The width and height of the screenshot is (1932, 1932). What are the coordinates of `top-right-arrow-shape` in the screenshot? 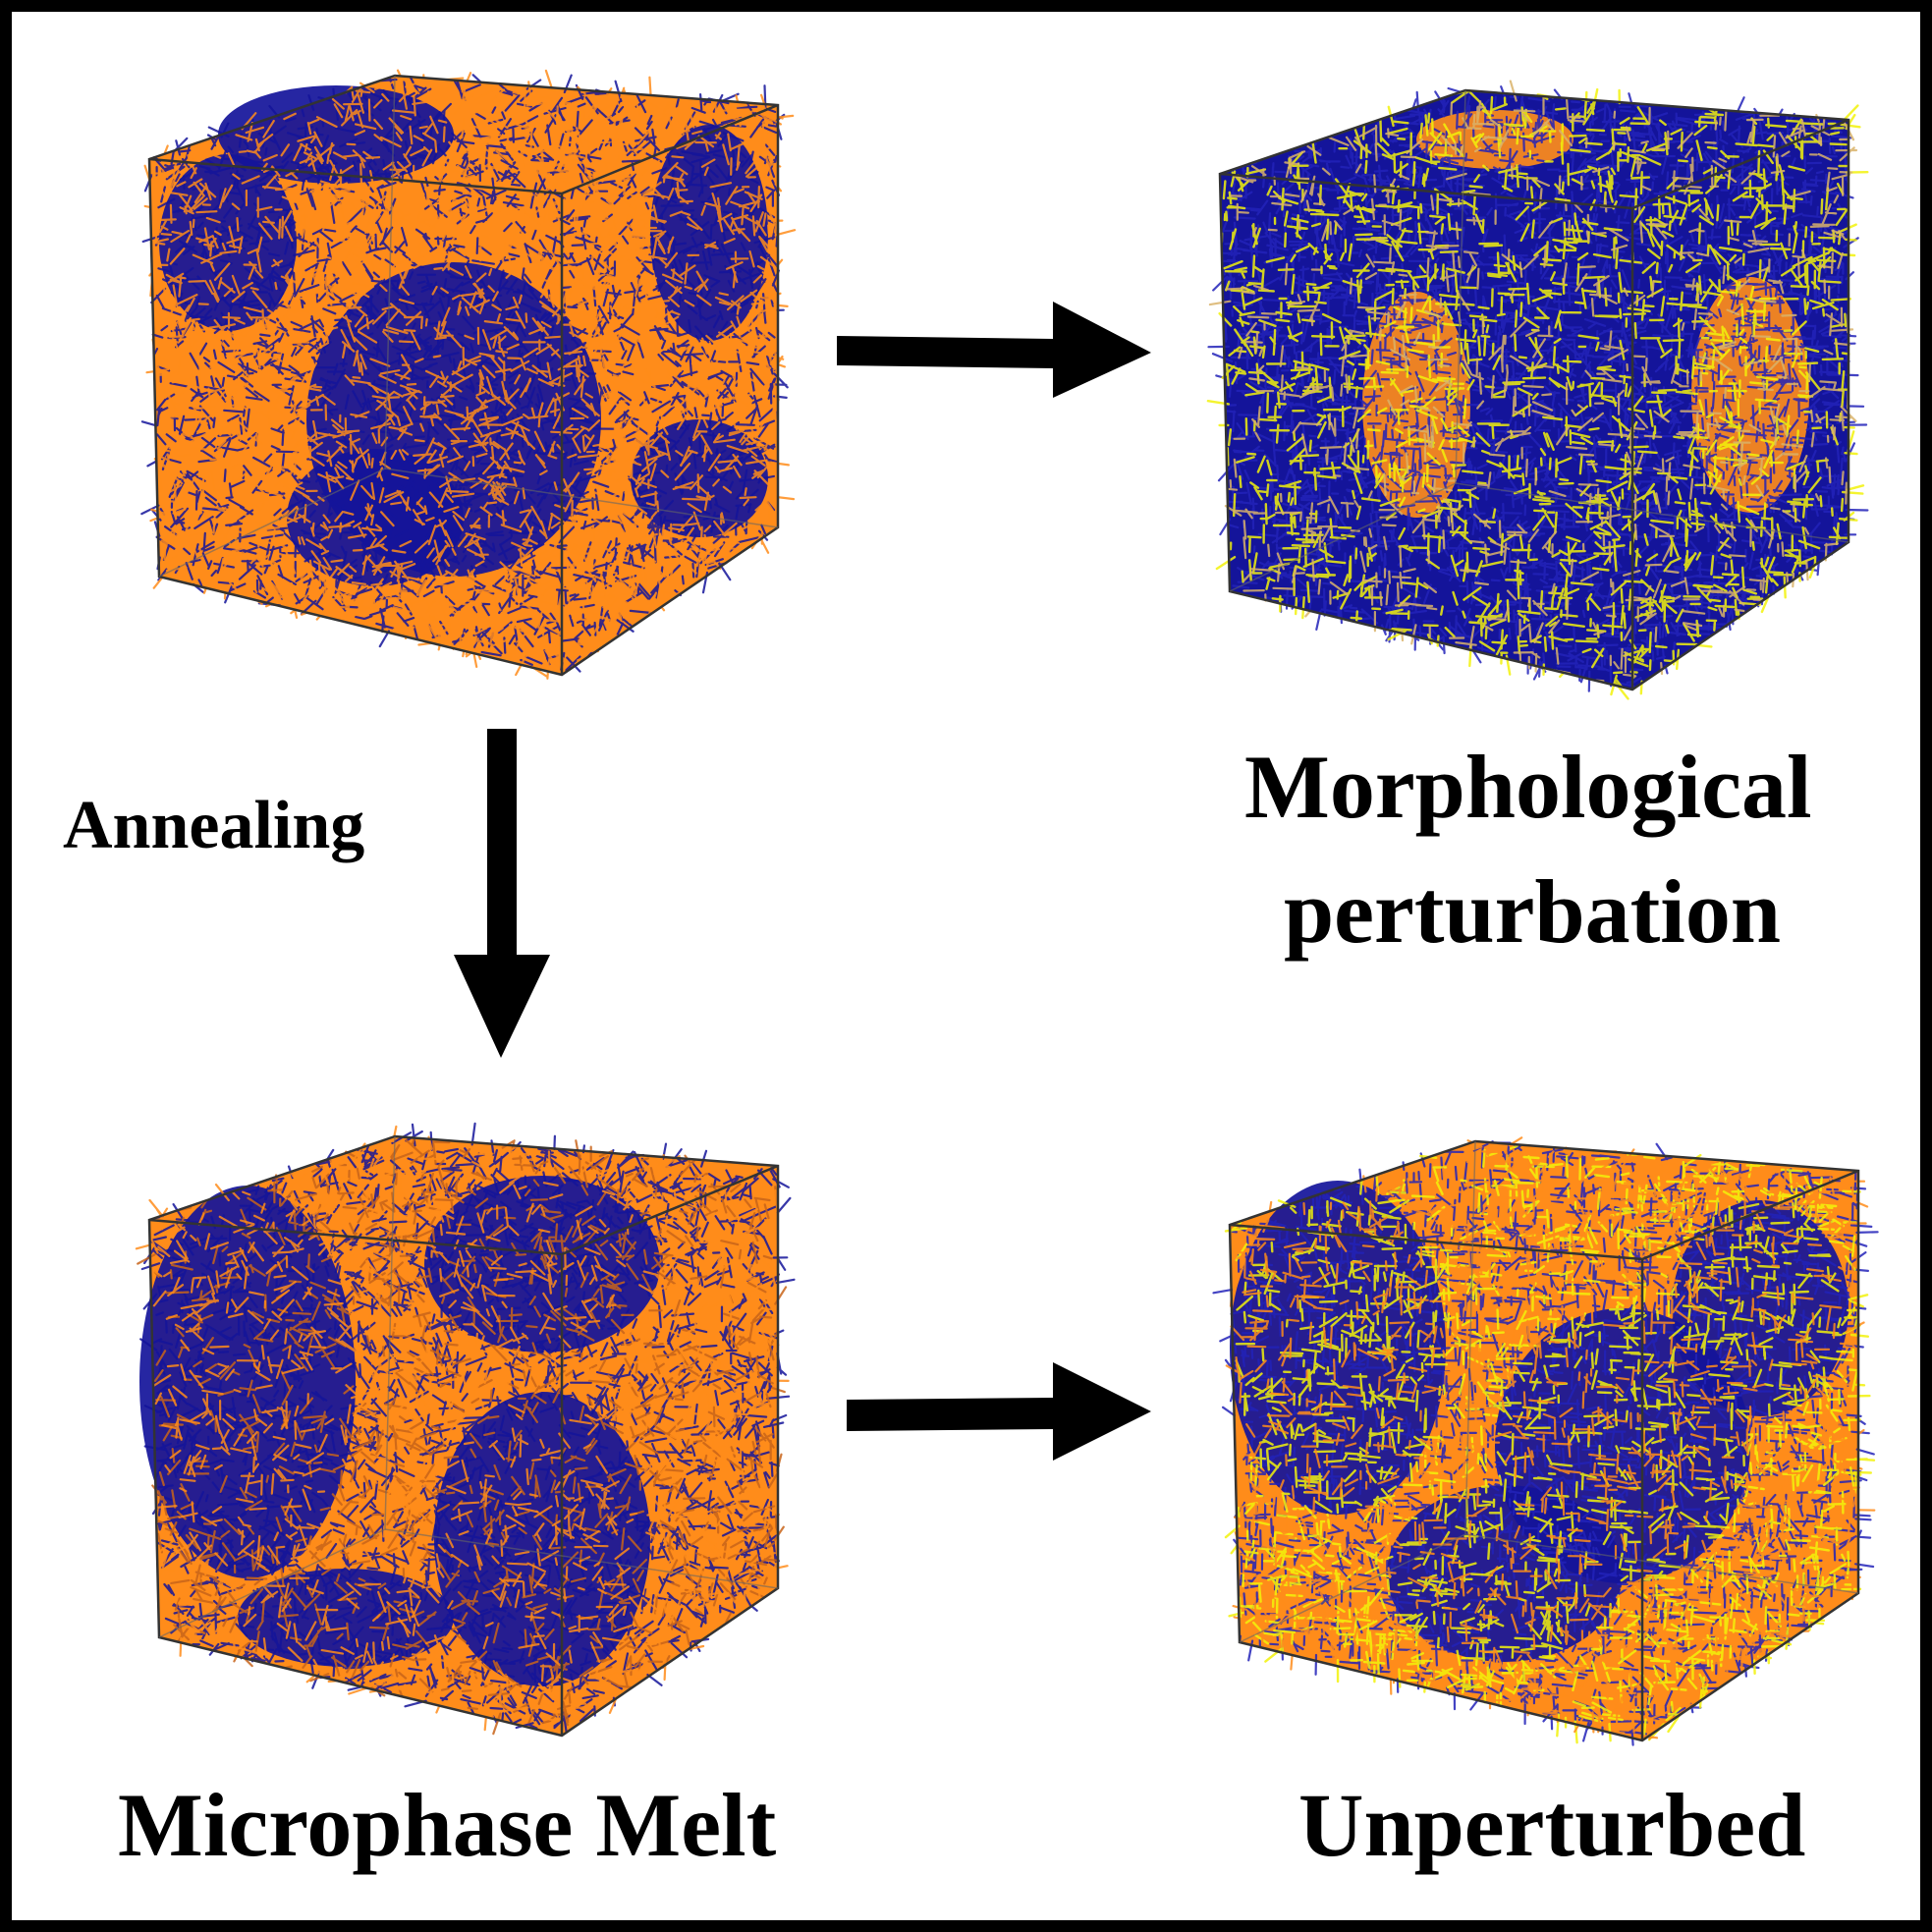 It's located at (994, 350).